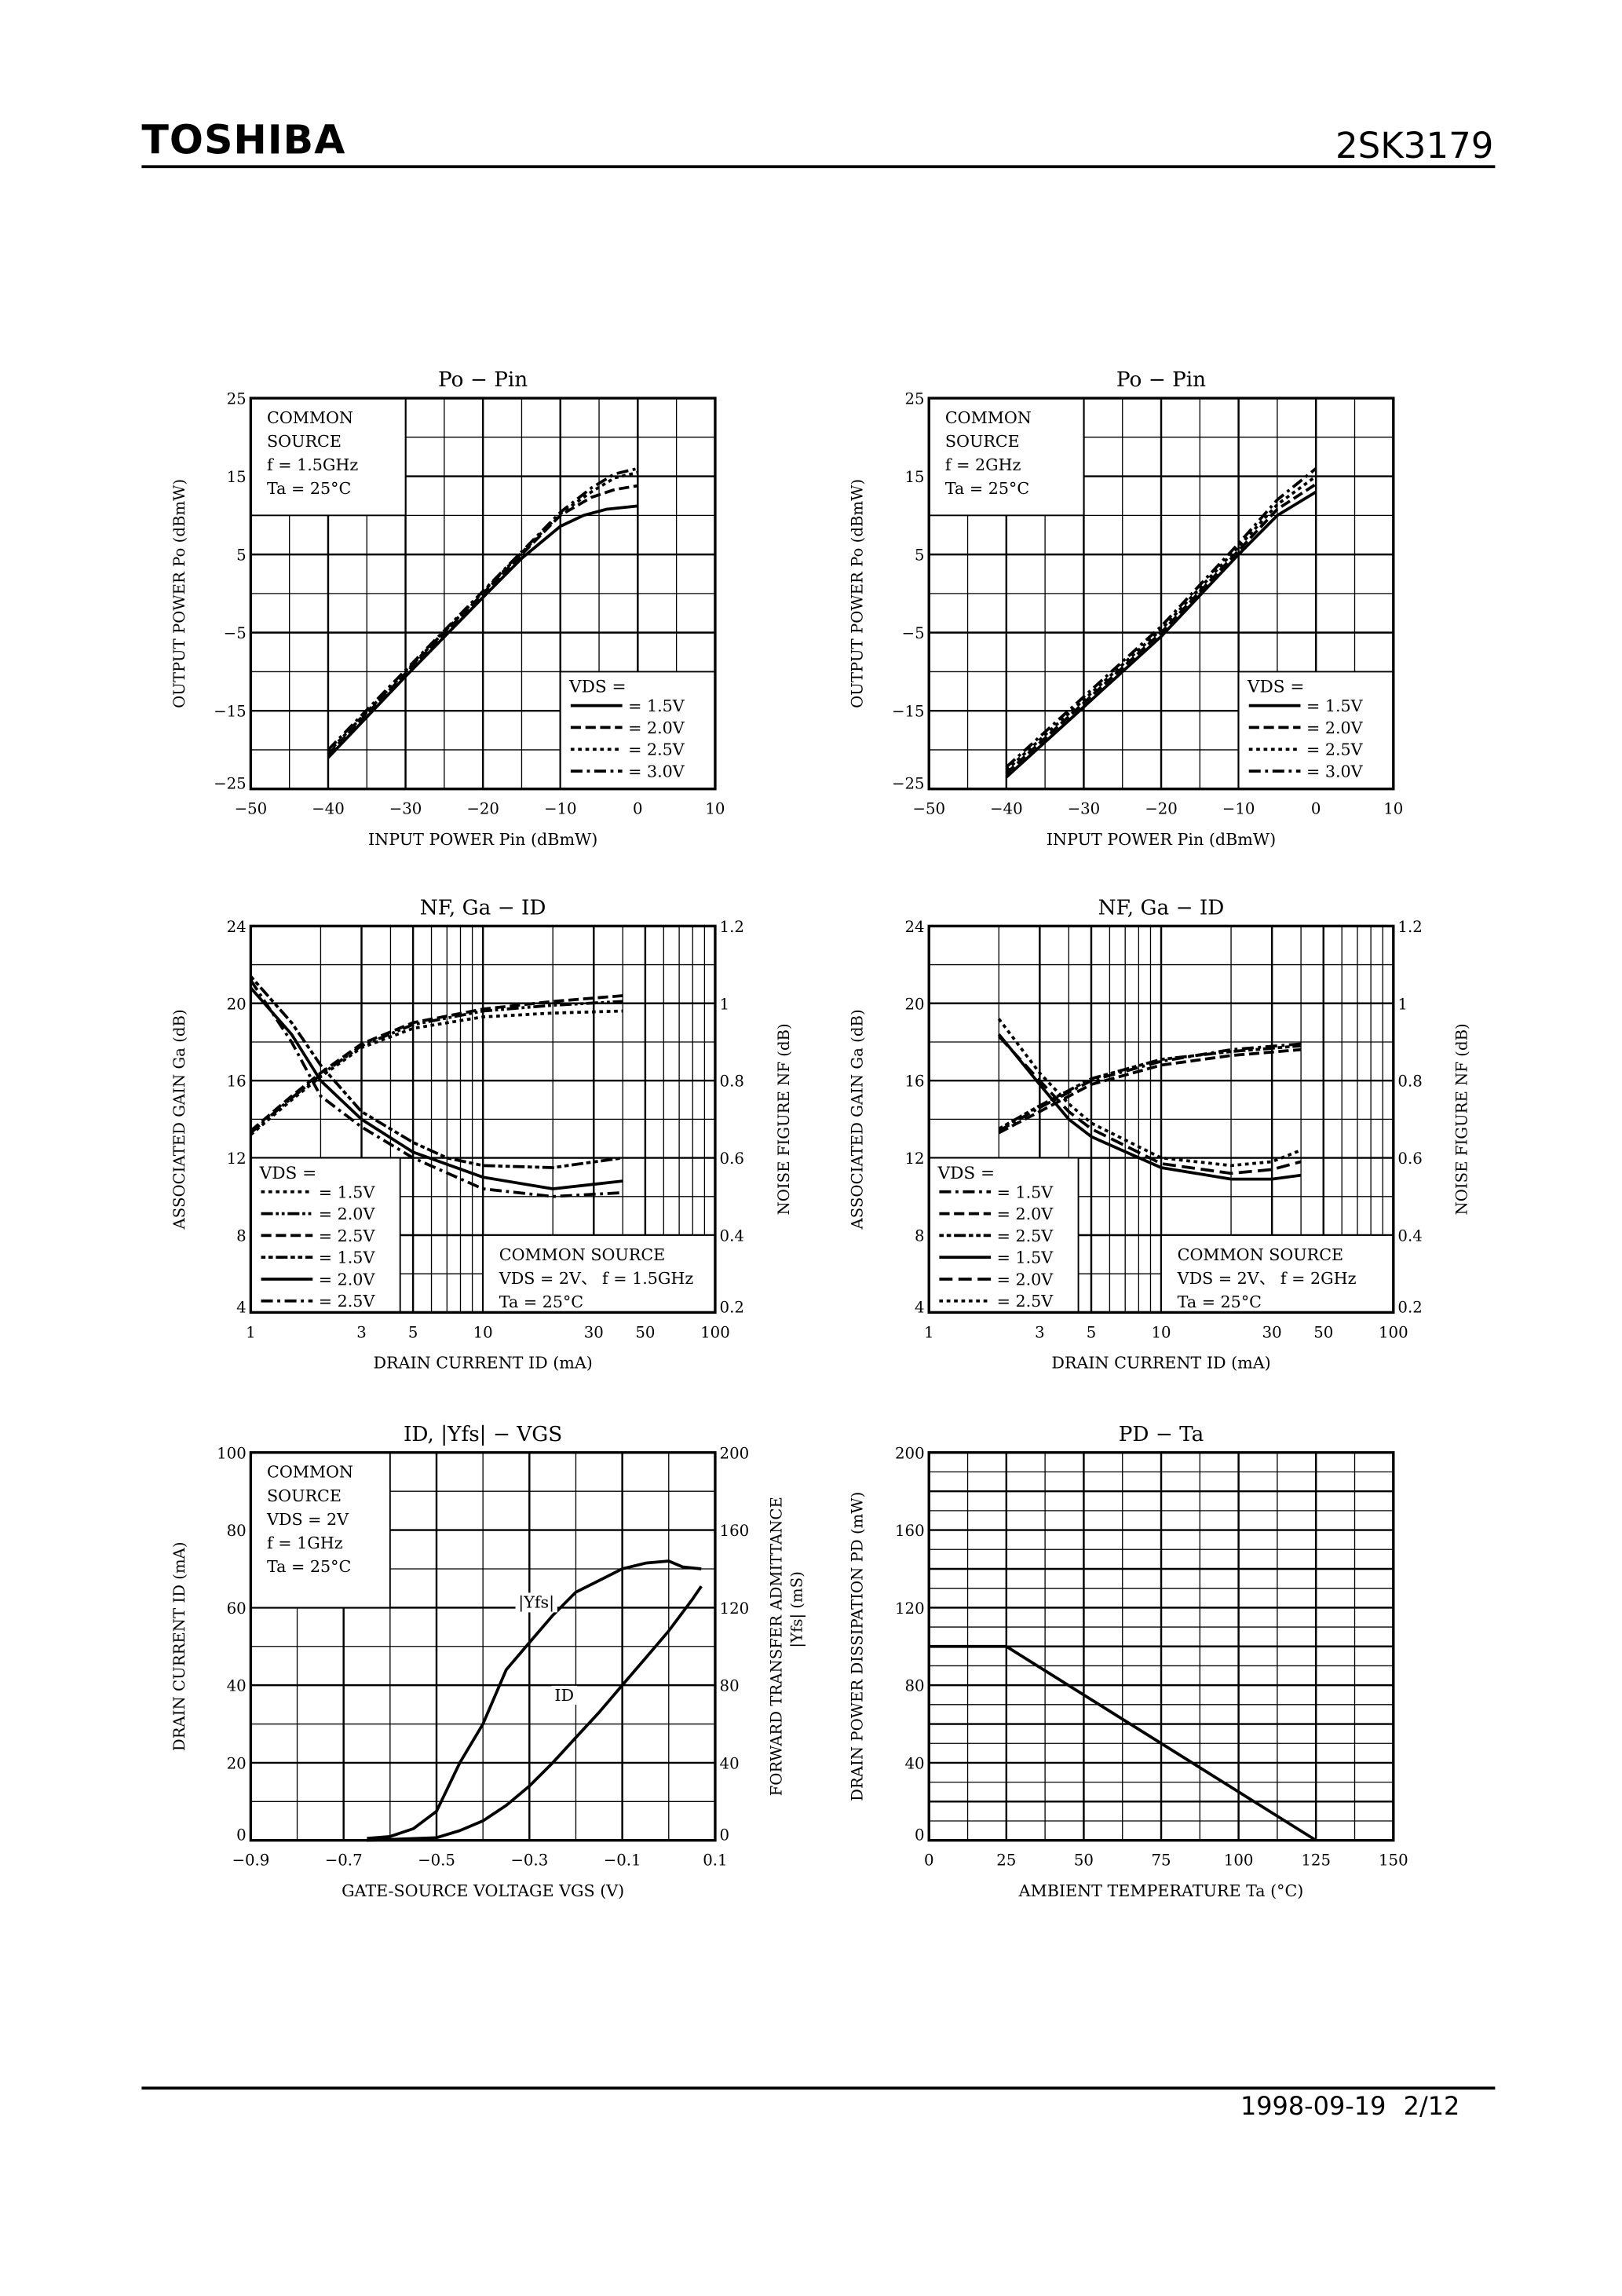  Describe the element at coordinates (1323, 1332) in the screenshot. I see `x-tick-label: 50` at that location.